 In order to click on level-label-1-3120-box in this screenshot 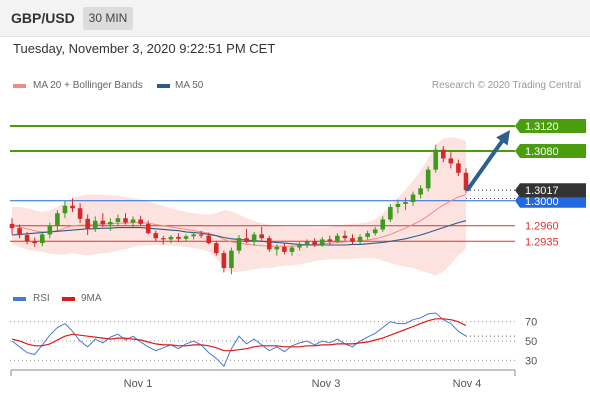, I will do `click(550, 126)`.